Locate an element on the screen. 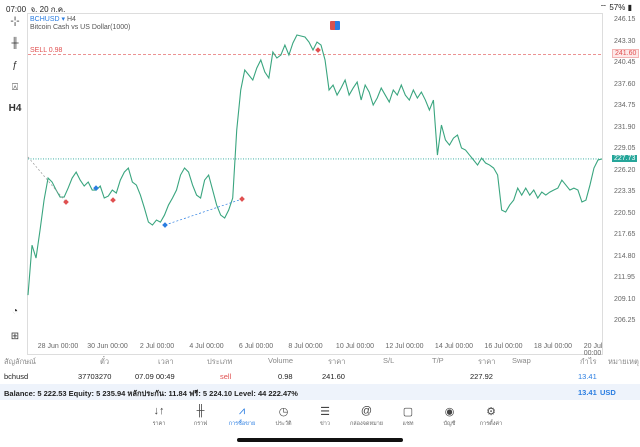 The height and width of the screenshot is (447, 640). add-icon: ⊞ is located at coordinates (15, 336).